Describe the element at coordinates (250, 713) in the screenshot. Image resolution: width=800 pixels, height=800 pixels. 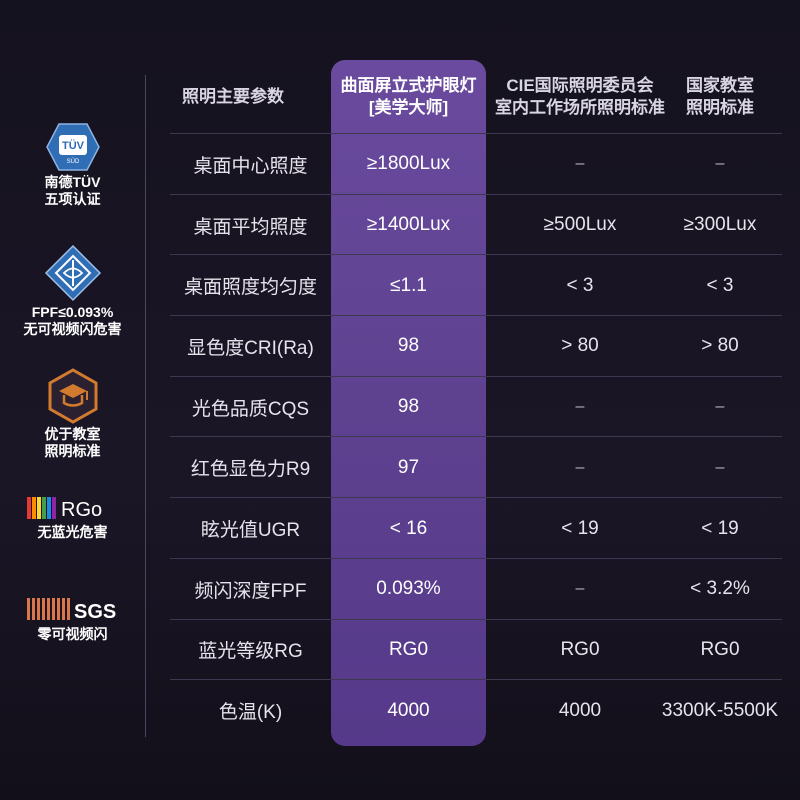
I see `row-label: 色温(K)` at that location.